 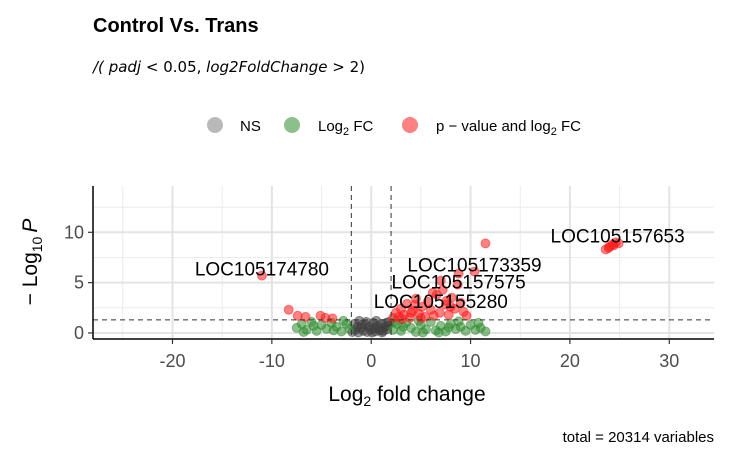 What do you see at coordinates (174, 67) in the screenshot?
I see `subtitle-op1: < 0.05,` at bounding box center [174, 67].